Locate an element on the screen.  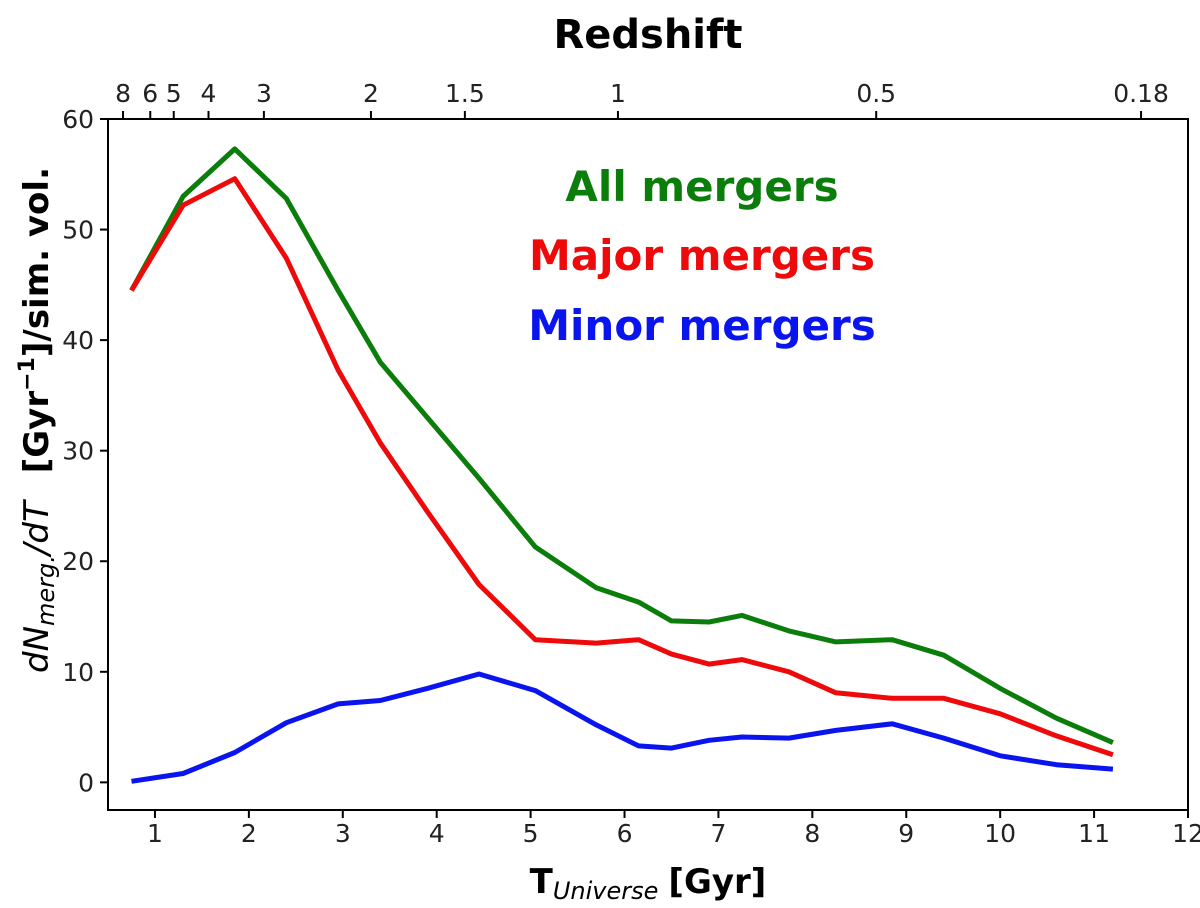
y-axis-label: dNmerg./dT [Gyr−1]/sim. vol. is located at coordinates (37, 420).